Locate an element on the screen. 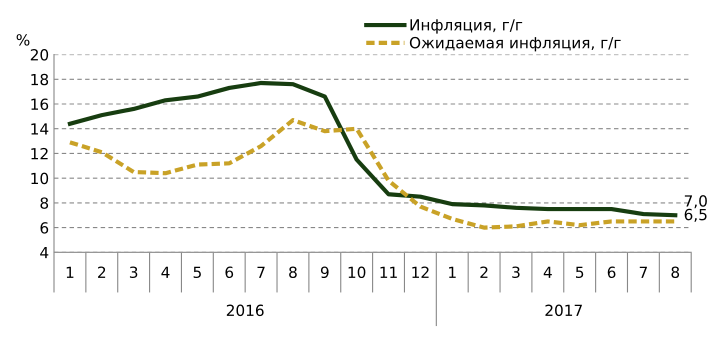 Image resolution: width=720 pixels, height=341 pixels. text: 2017 is located at coordinates (563, 310).